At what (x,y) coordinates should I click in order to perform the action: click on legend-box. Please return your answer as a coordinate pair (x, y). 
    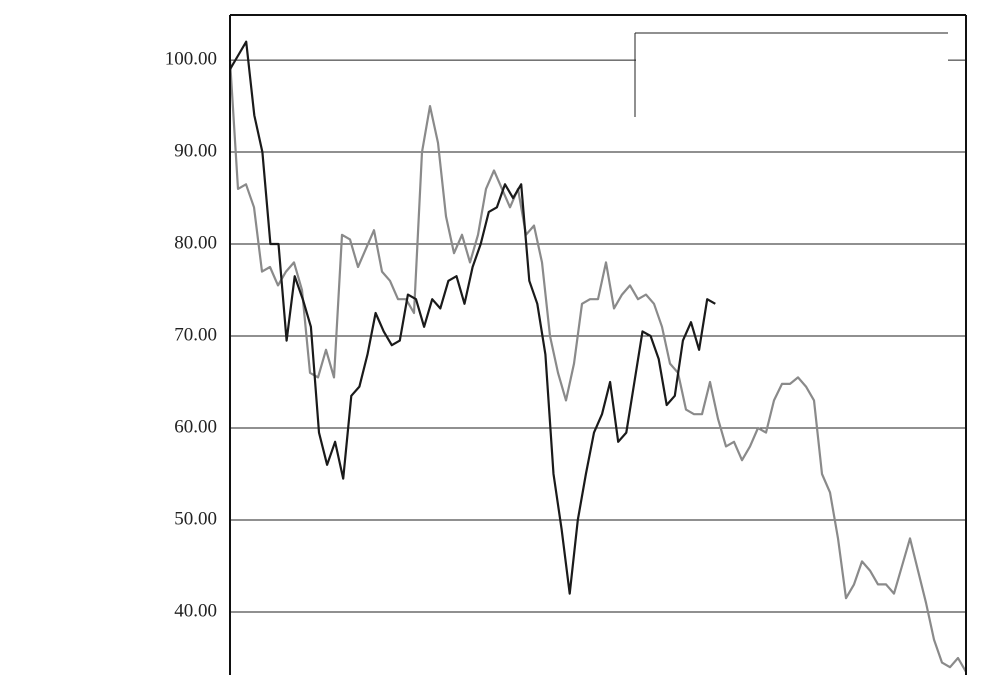
    Looking at the image, I should click on (791, 74).